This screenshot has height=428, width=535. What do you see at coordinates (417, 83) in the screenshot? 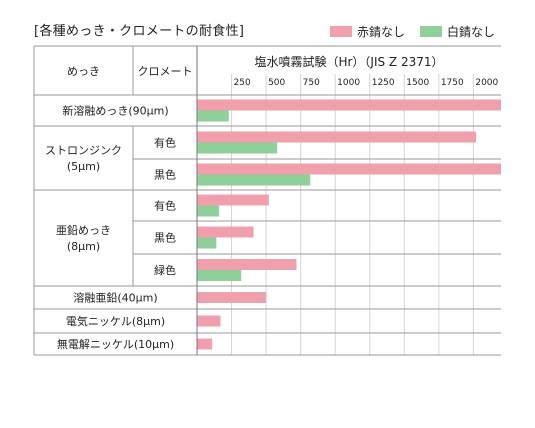
I see `x-tick-label: 1500` at bounding box center [417, 83].